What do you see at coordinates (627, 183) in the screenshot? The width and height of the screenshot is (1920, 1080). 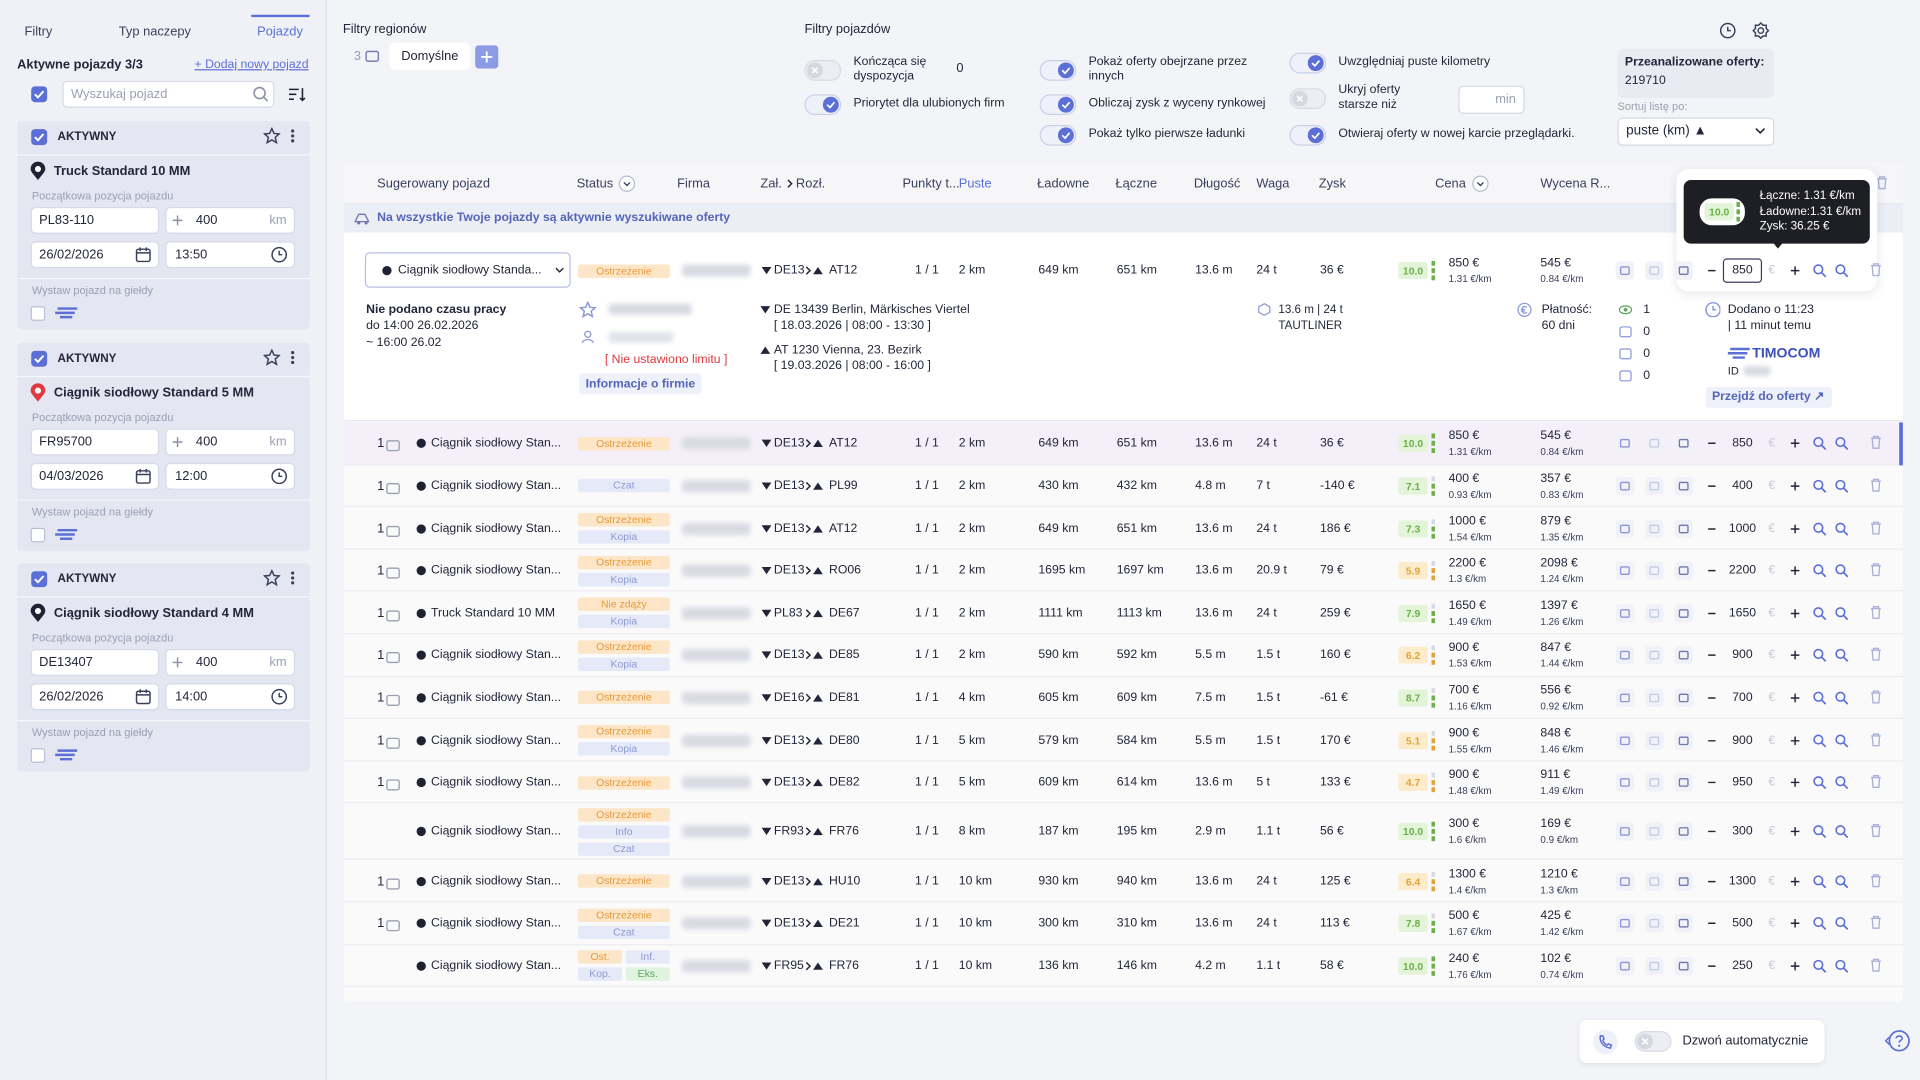 I see `status-filter` at bounding box center [627, 183].